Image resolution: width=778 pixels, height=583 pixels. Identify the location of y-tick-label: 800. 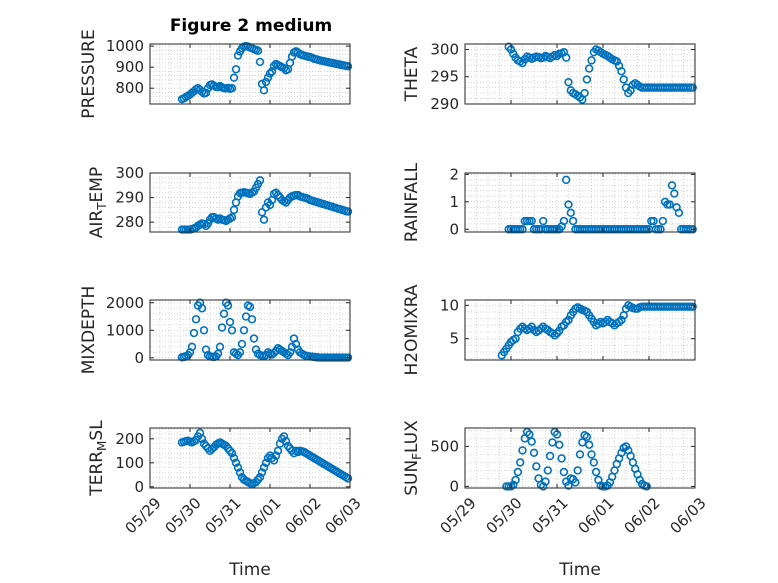
(129, 88).